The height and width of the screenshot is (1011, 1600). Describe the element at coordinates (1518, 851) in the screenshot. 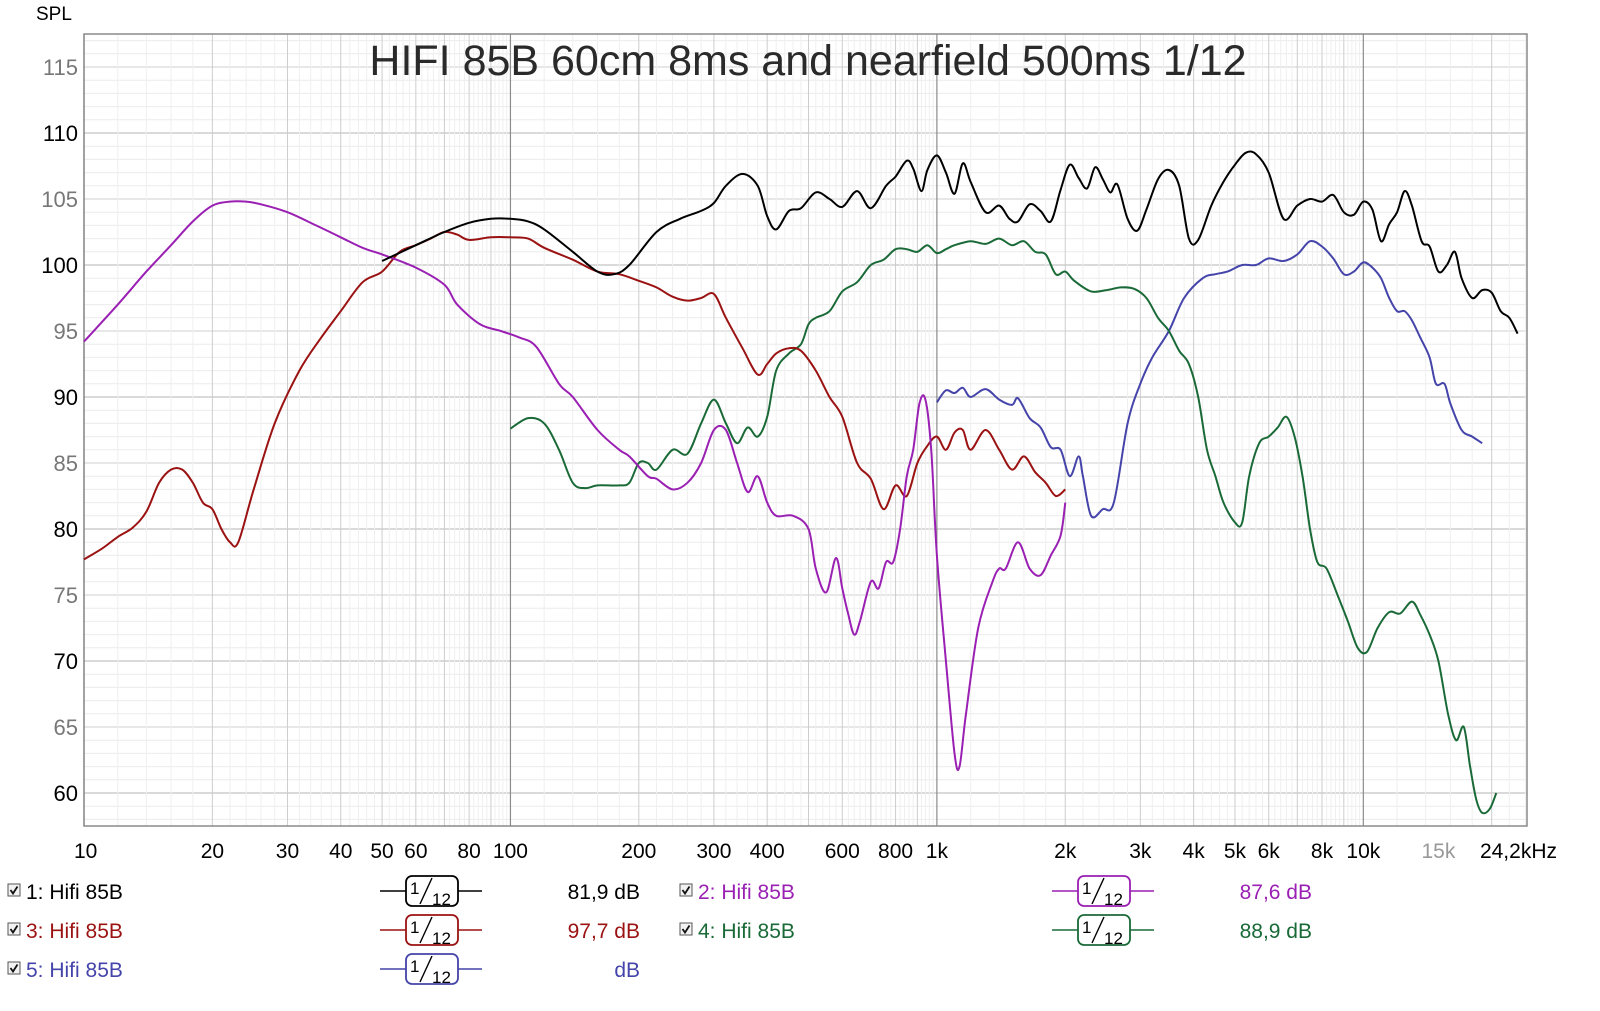

I see `x-tick-label: 24,2kHz` at that location.